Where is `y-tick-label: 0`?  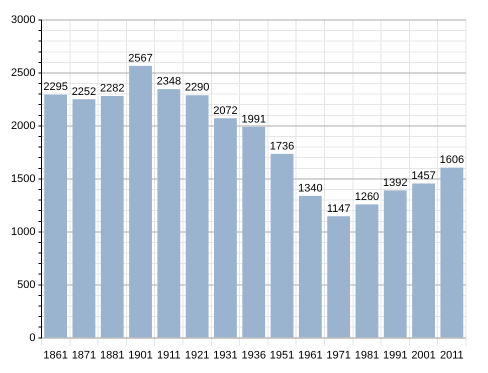
y-tick-label: 0 is located at coordinates (32, 338).